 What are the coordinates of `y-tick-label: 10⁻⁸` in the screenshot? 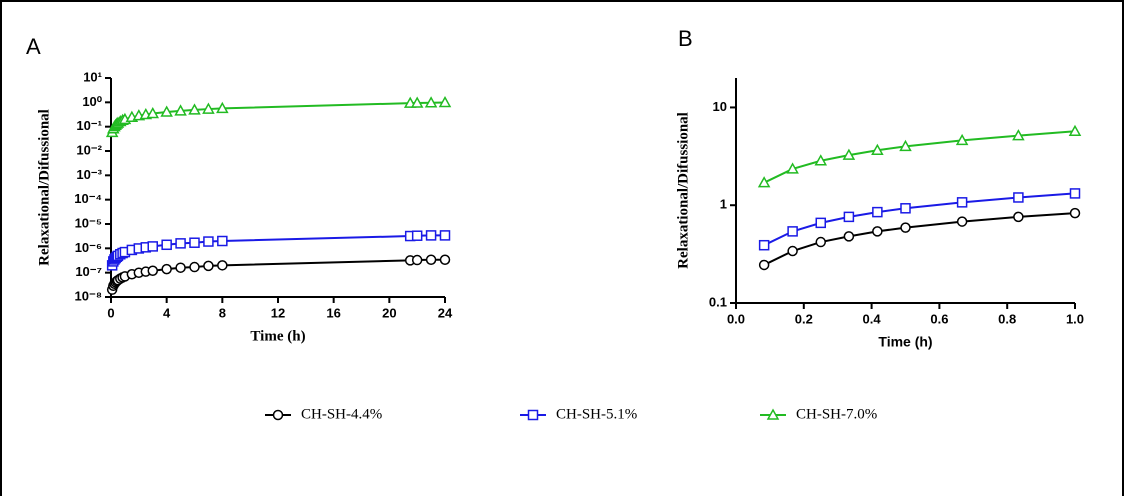 It's located at (88, 295).